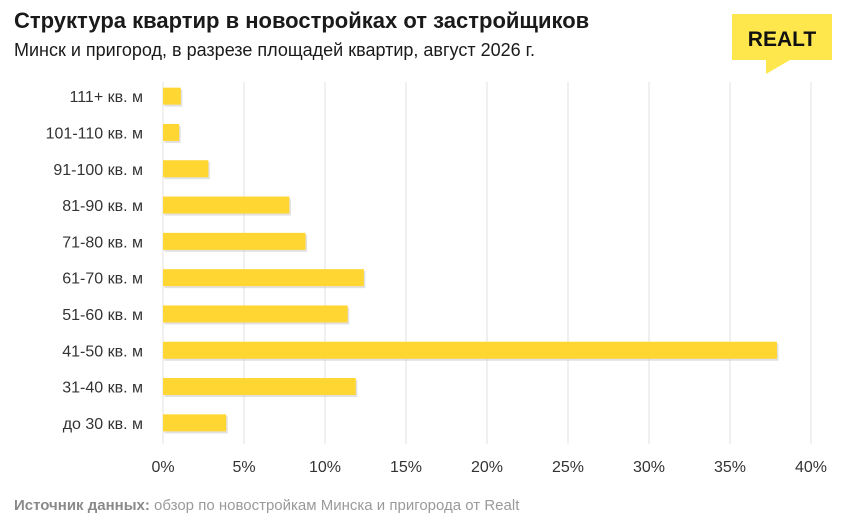 This screenshot has width=848, height=529. Describe the element at coordinates (102, 388) in the screenshot. I see `category-label: 31-40 кв. м` at that location.